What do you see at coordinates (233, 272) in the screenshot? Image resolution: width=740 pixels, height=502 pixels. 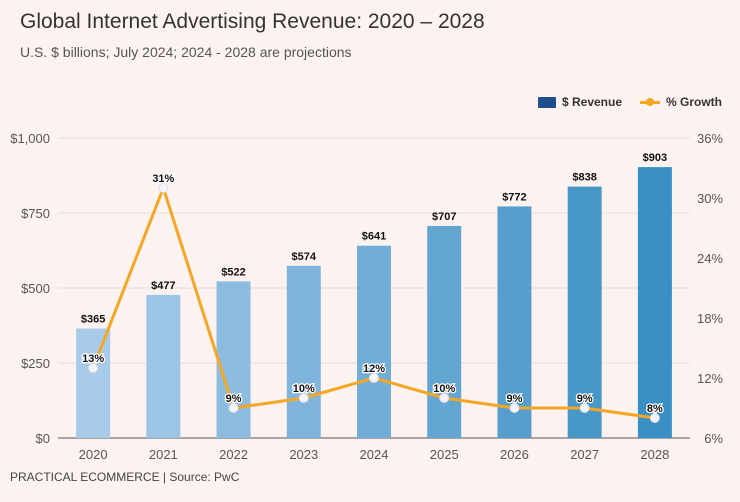 I see `revenue-bar-label: $522` at bounding box center [233, 272].